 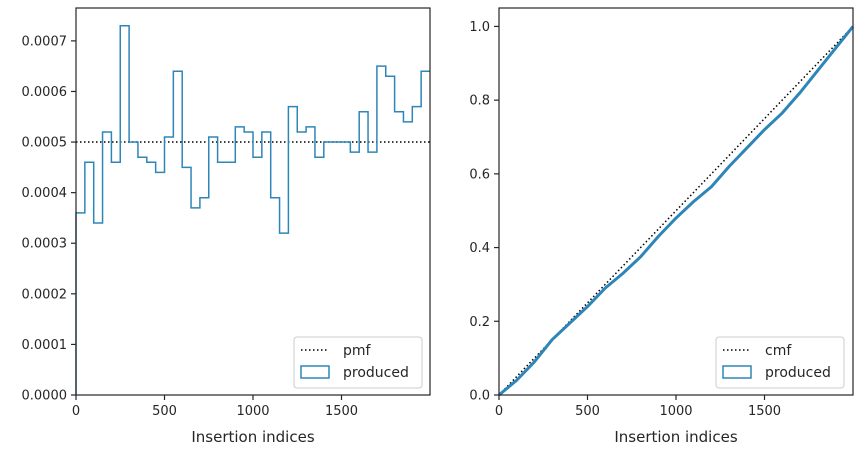 I want to click on y-tick-label: 0.0001, so click(x=45, y=345).